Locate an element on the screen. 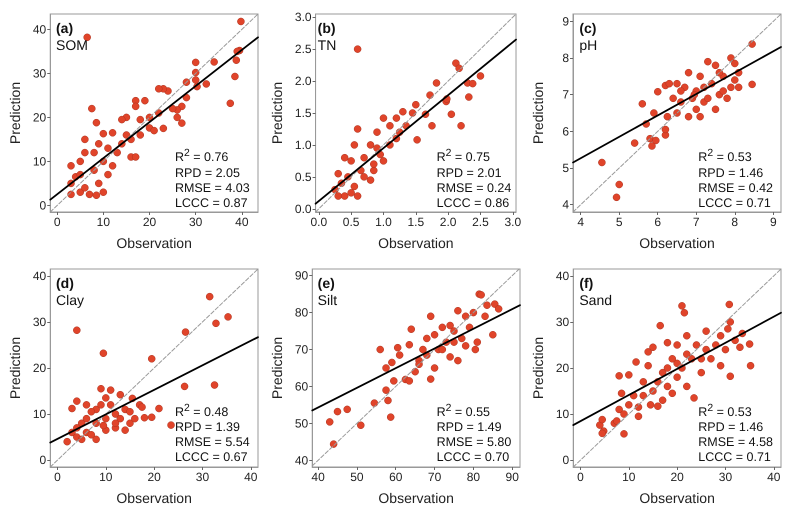 This screenshot has width=785, height=509. y-tick-label: 0 is located at coordinates (43, 205).